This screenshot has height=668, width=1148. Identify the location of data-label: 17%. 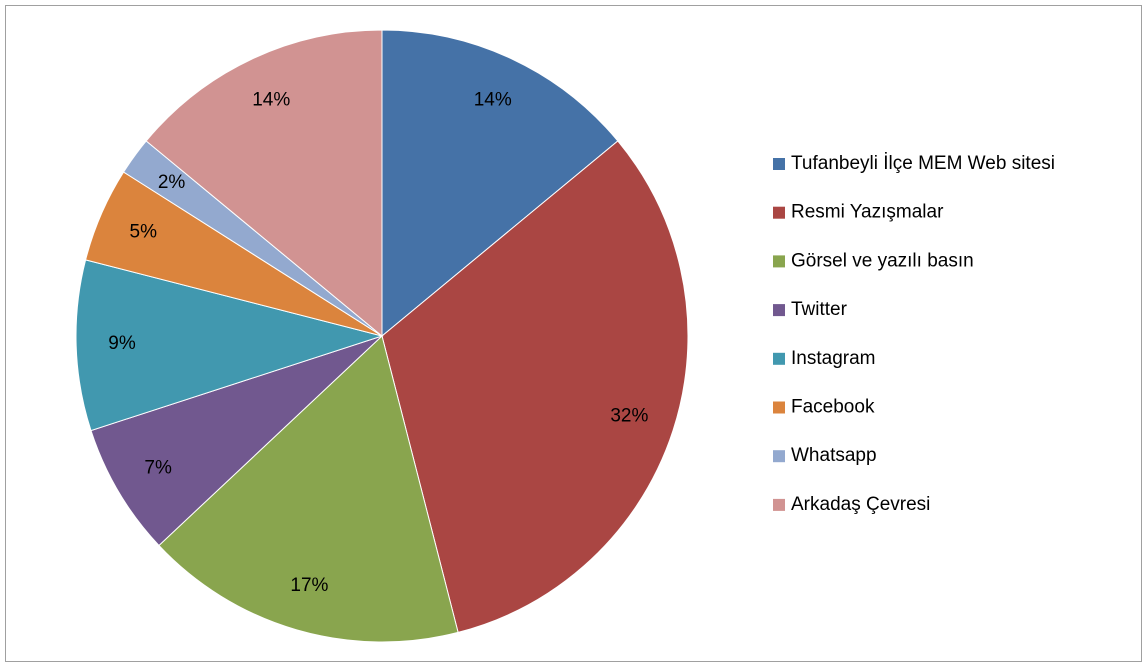
(309, 585).